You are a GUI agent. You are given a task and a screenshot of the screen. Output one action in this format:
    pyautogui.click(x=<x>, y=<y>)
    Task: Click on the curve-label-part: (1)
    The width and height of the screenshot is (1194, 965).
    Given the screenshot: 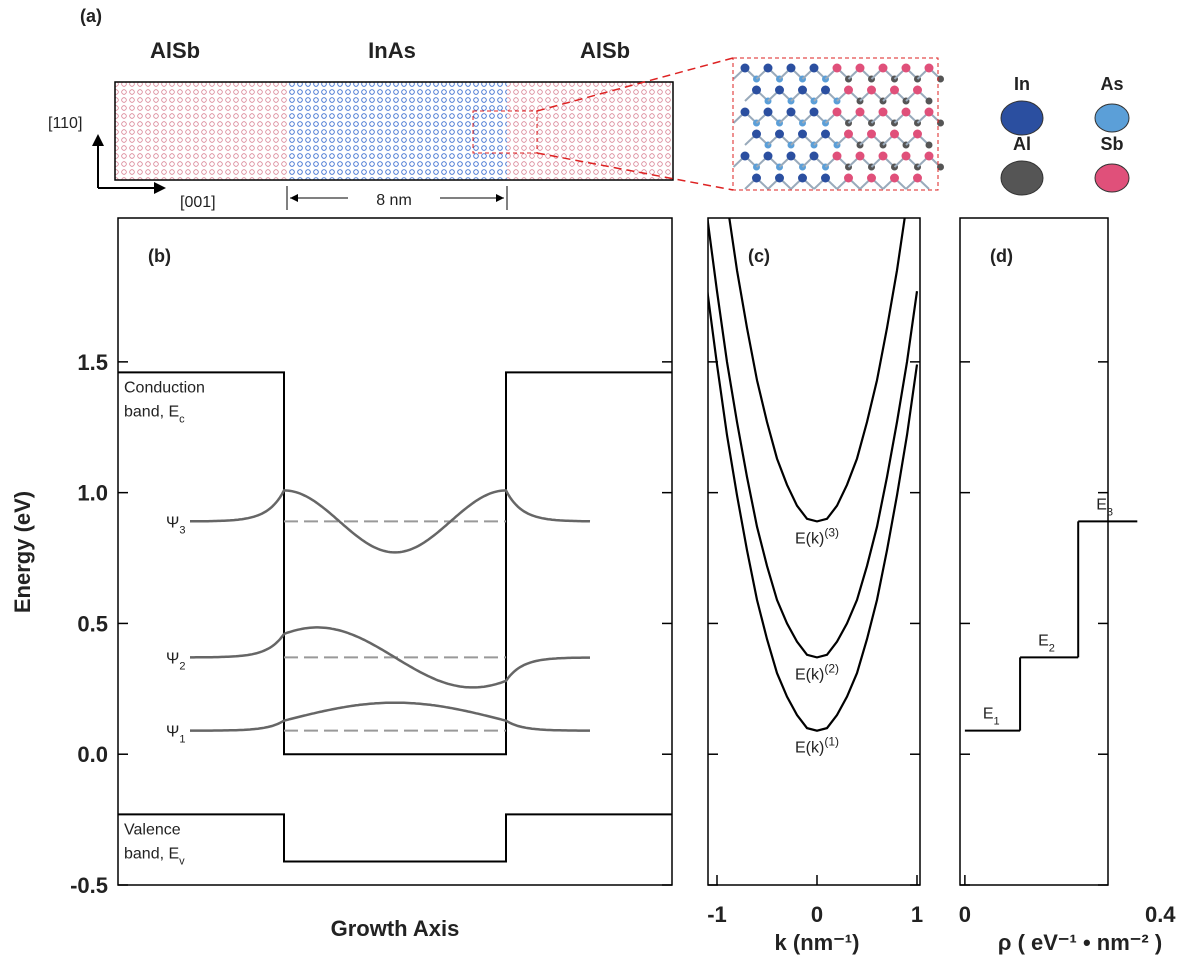 What is the action you would take?
    pyautogui.click(x=831, y=742)
    